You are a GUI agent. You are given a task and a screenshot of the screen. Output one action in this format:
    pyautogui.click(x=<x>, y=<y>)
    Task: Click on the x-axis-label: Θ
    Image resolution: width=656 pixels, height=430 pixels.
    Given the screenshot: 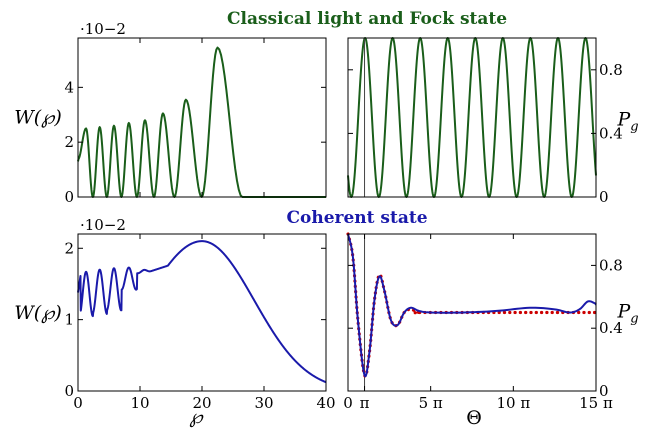 What is the action you would take?
    pyautogui.click(x=474, y=418)
    